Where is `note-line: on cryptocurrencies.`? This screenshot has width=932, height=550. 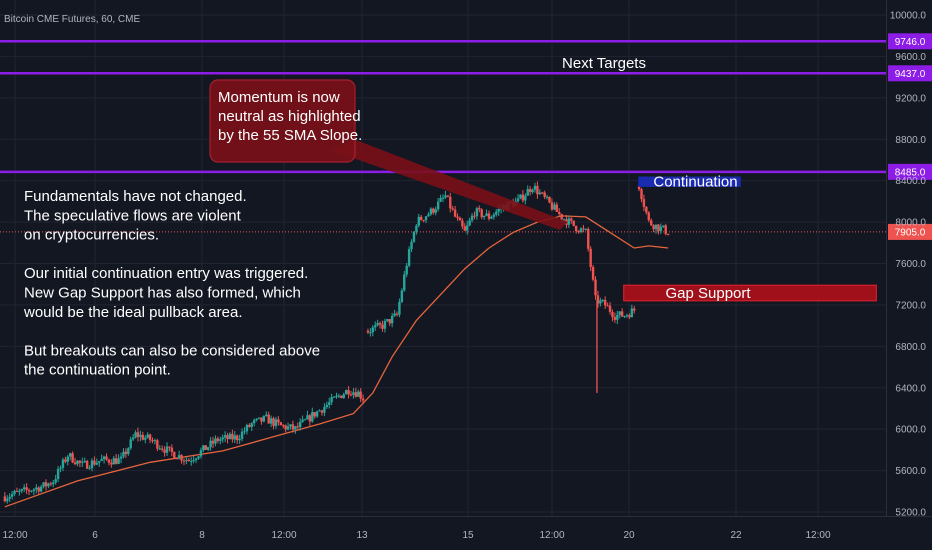
note-line: on cryptocurrencies. is located at coordinates (91, 235).